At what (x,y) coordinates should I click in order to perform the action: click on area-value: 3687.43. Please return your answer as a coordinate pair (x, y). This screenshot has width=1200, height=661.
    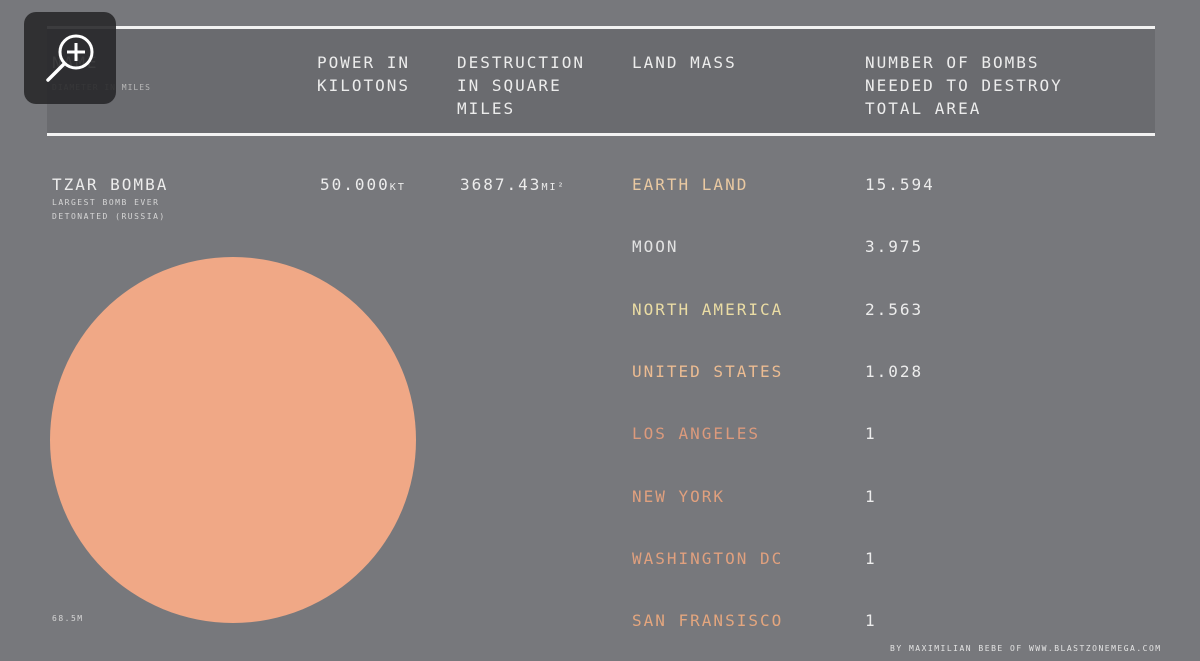
    Looking at the image, I should click on (501, 184).